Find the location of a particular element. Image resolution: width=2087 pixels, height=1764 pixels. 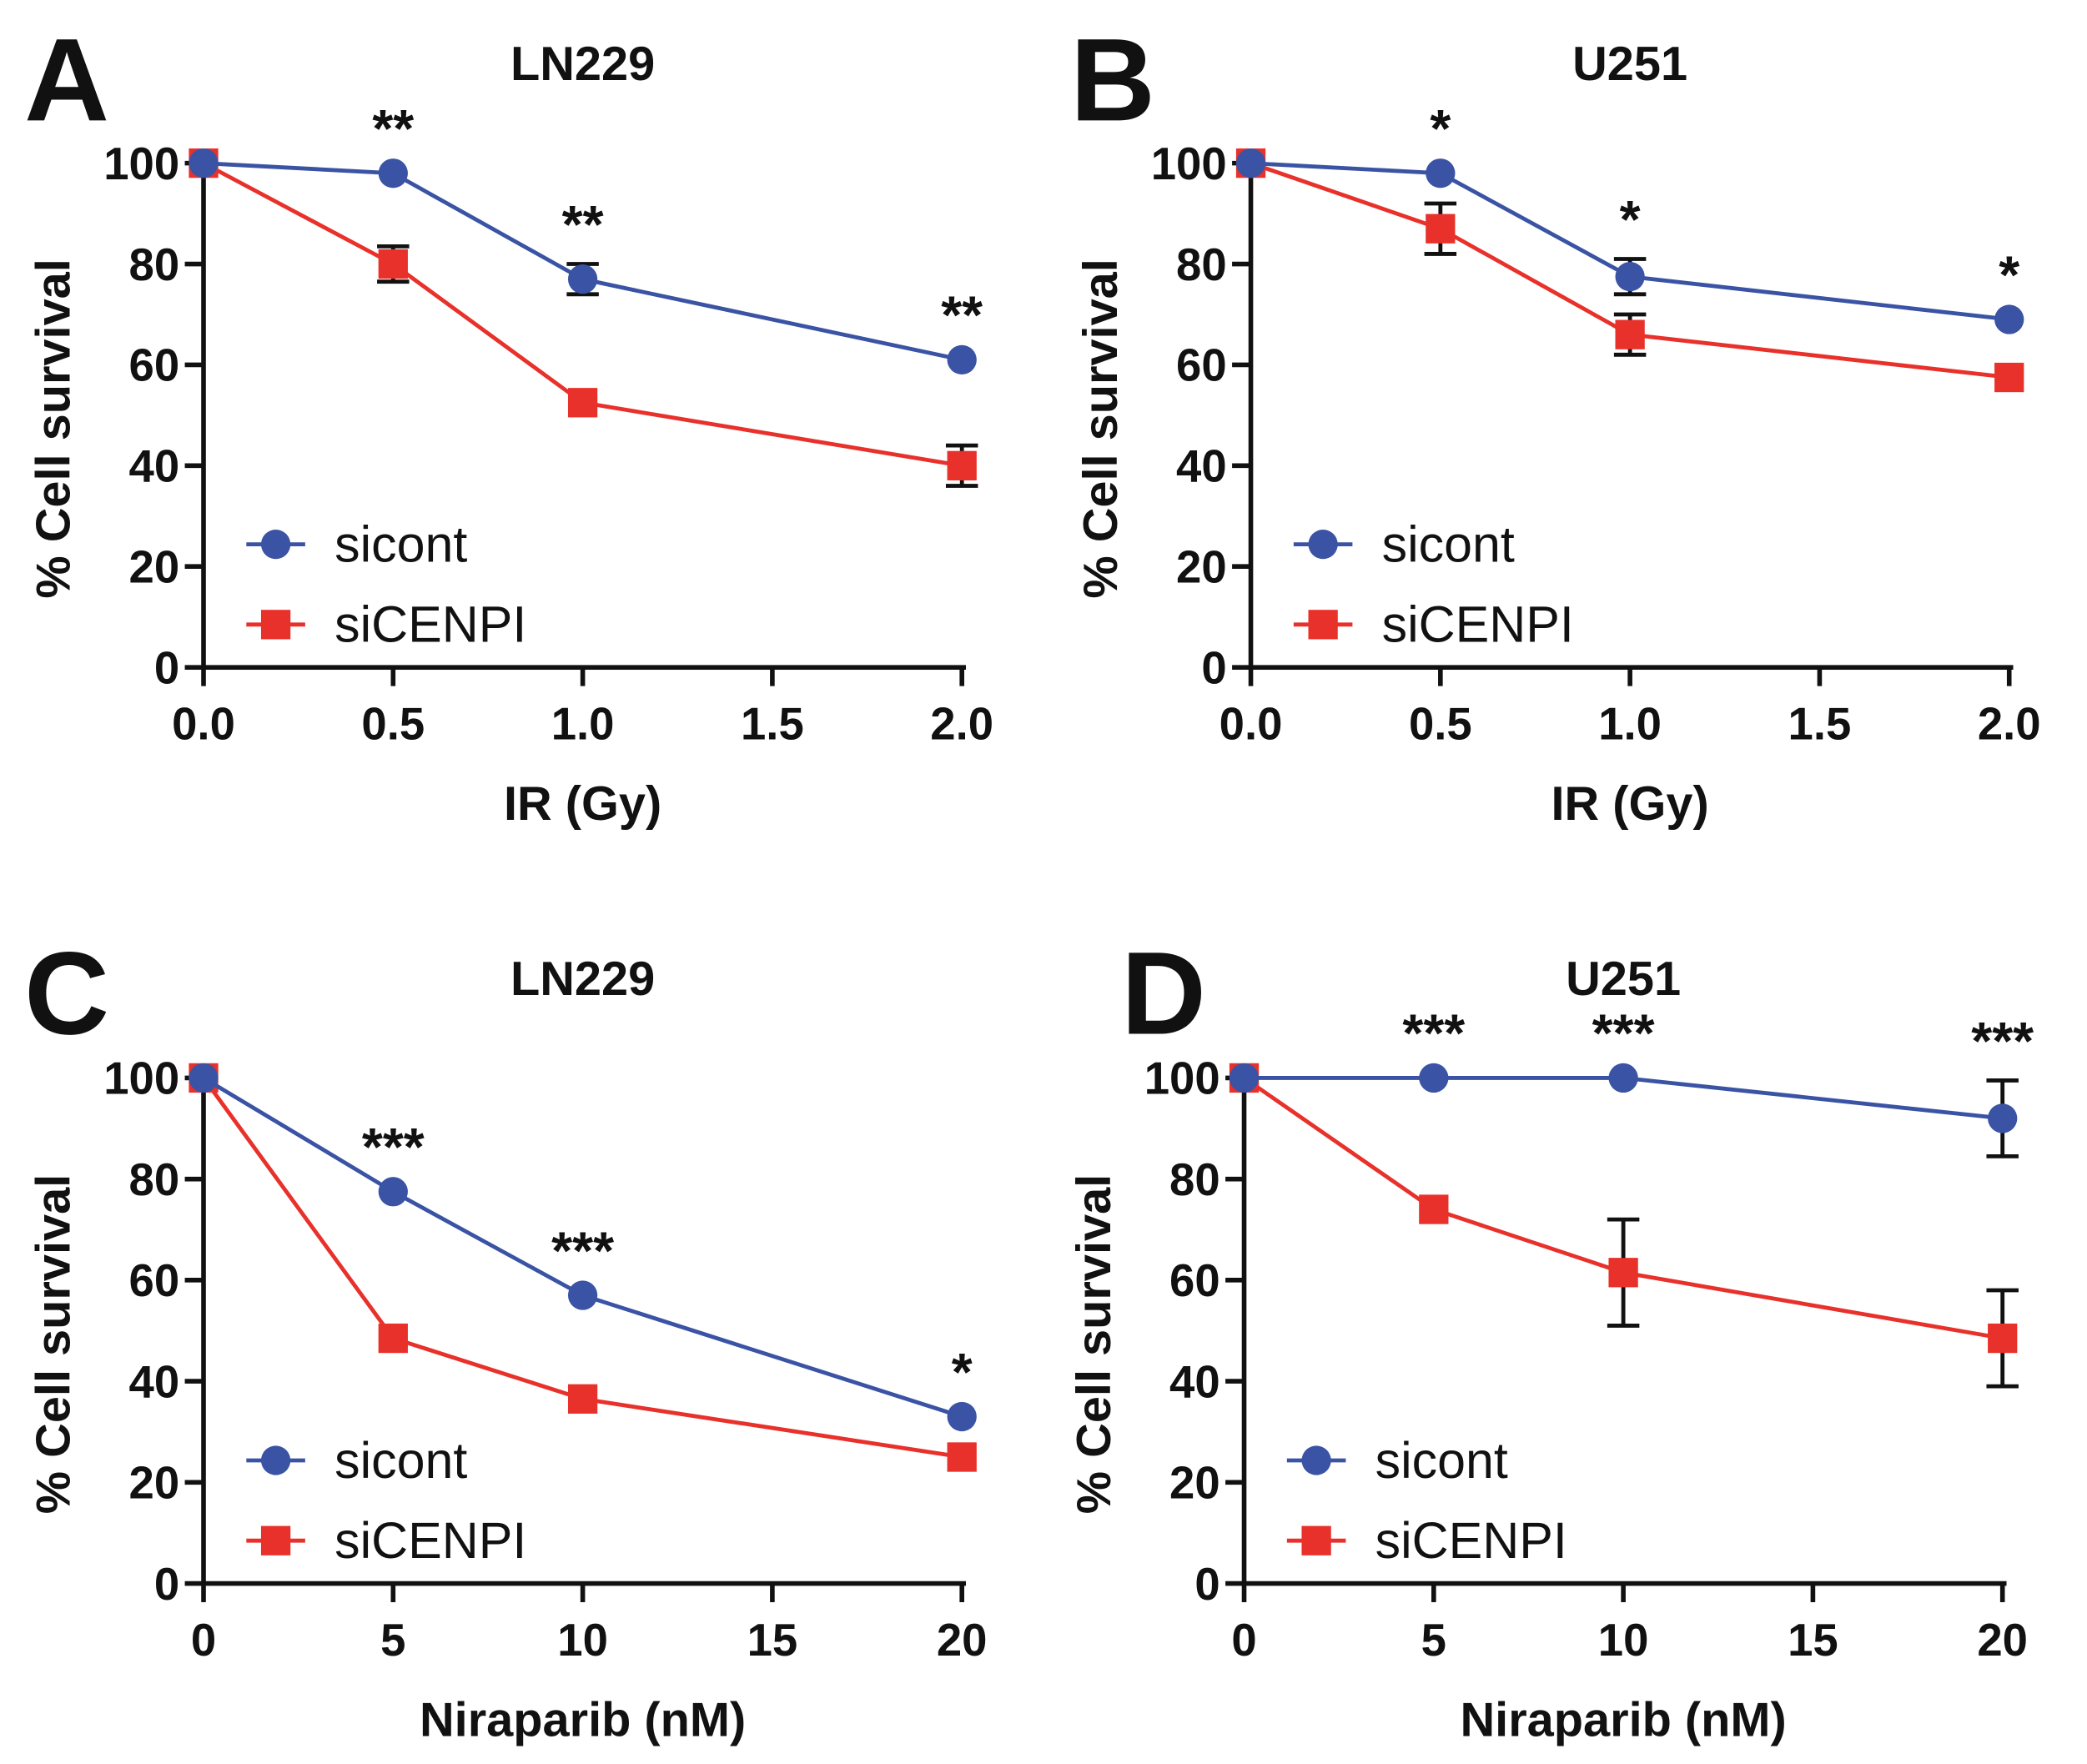

x-tick-label: 15 is located at coordinates (772, 1640).